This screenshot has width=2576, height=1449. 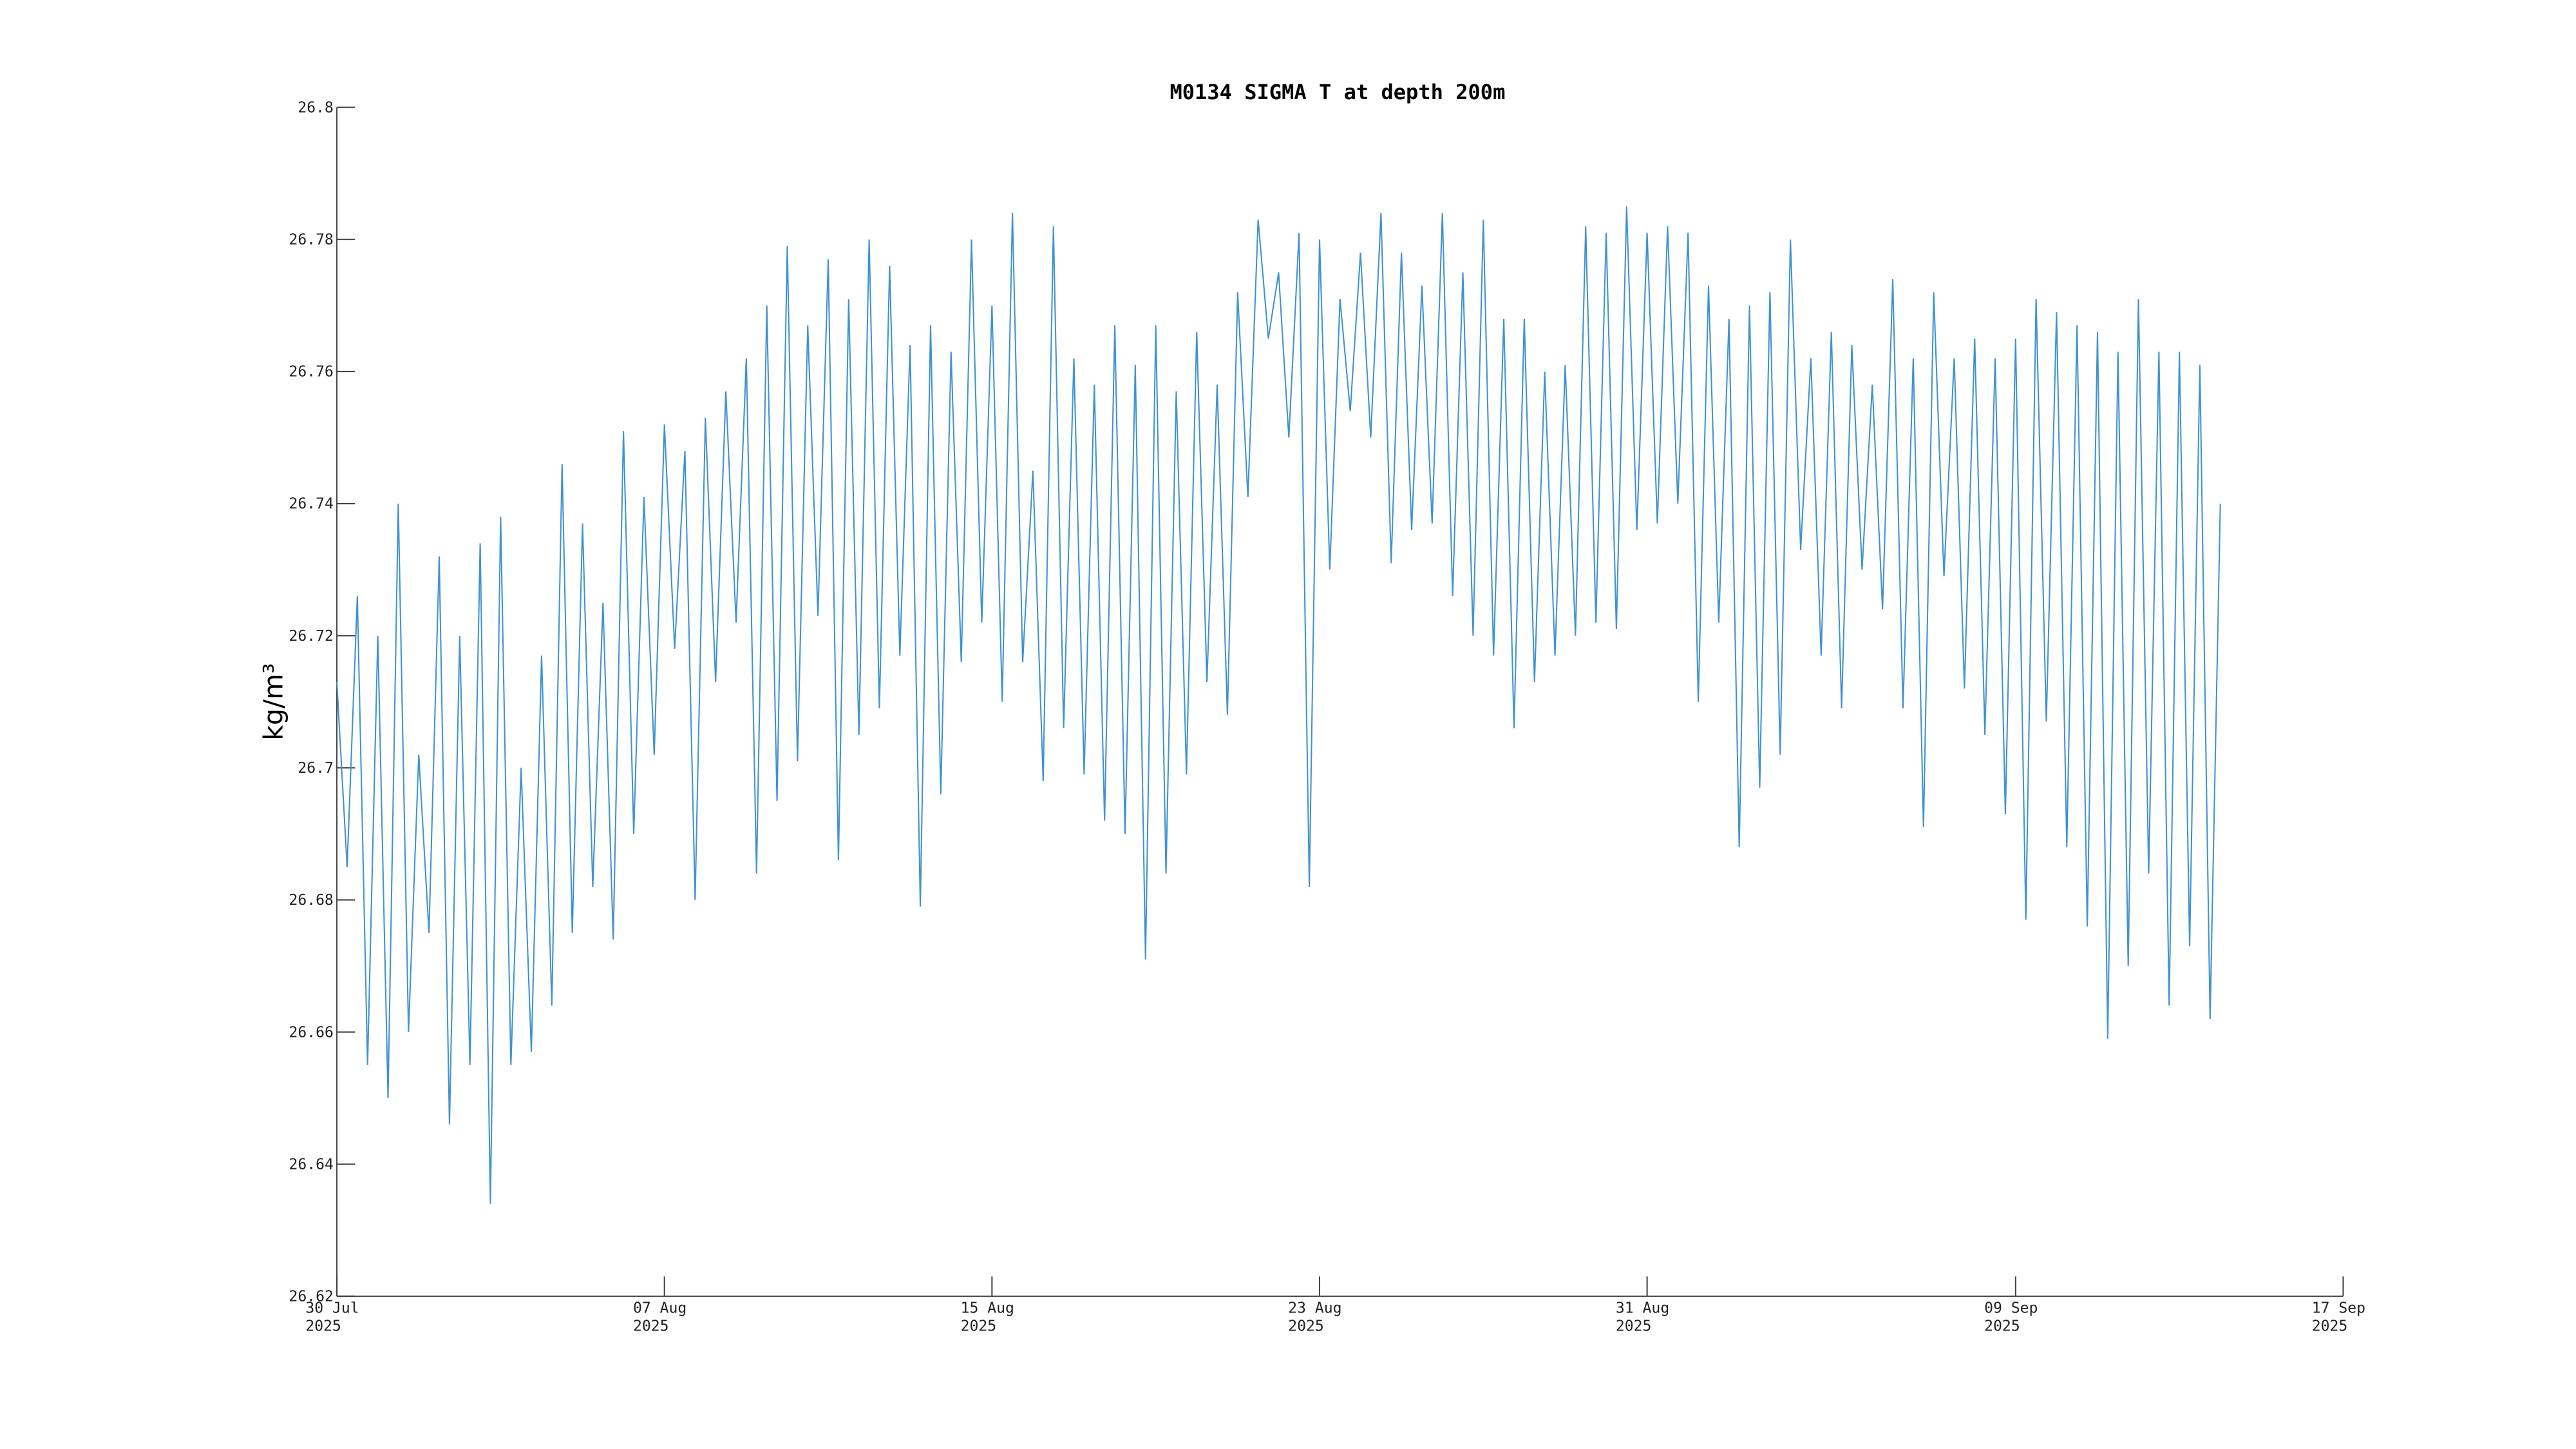 What do you see at coordinates (1337, 92) in the screenshot?
I see `chart-title: M0134 SIGMA T at depth 200m` at bounding box center [1337, 92].